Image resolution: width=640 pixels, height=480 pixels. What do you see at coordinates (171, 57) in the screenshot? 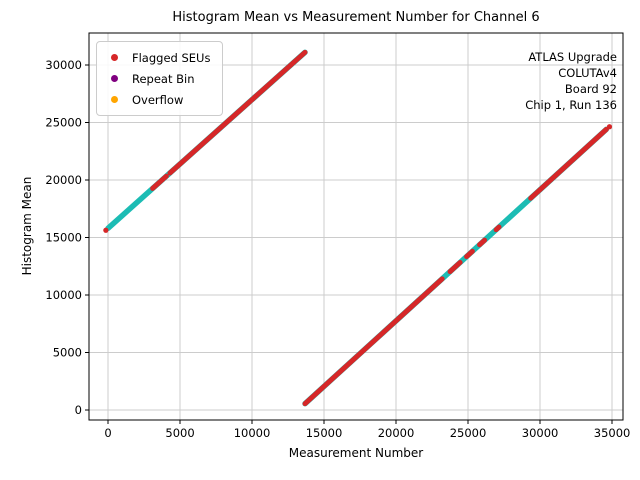
I see `legend-label-flagged-seus: Flagged SEUs` at bounding box center [171, 57].